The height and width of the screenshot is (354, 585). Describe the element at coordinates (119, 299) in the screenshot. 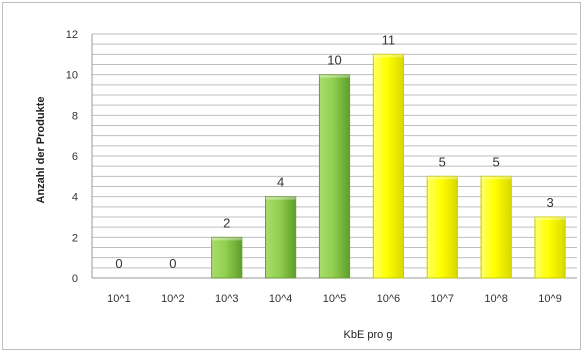

I see `x-tick-label: 10^1` at that location.